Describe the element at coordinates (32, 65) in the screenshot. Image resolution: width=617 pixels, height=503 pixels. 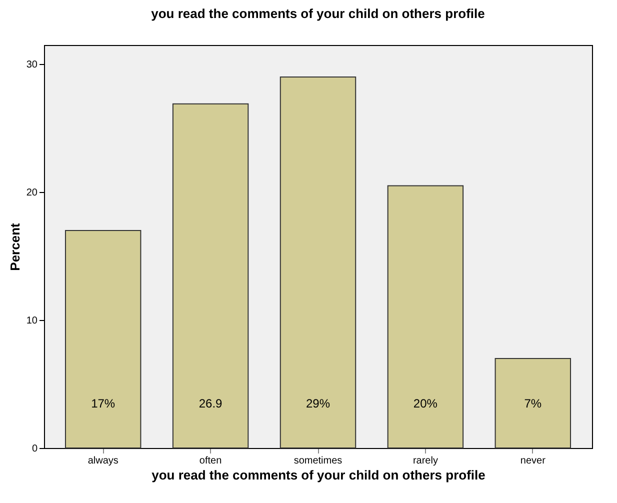
I see `y-tick-label: 30` at that location.